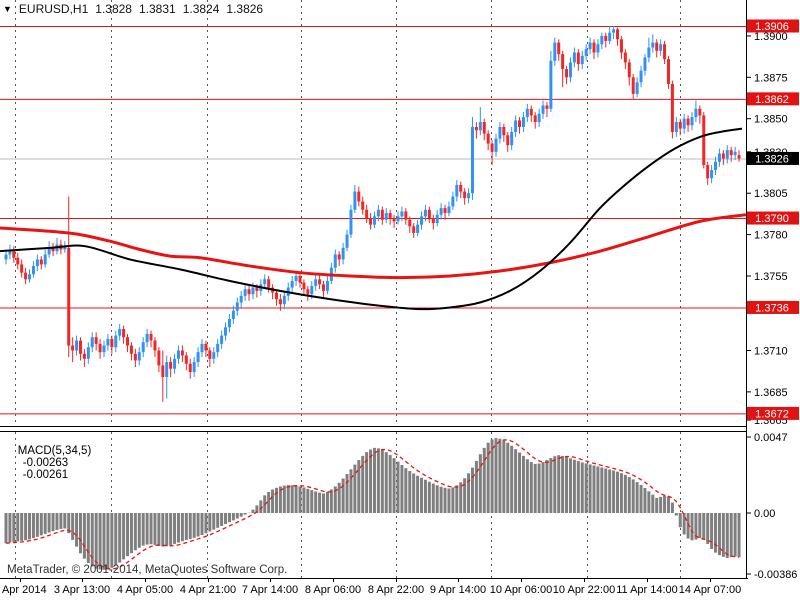 The width and height of the screenshot is (800, 600). Describe the element at coordinates (521, 590) in the screenshot. I see `time-tick-label: 10 Apr 06:00` at that location.